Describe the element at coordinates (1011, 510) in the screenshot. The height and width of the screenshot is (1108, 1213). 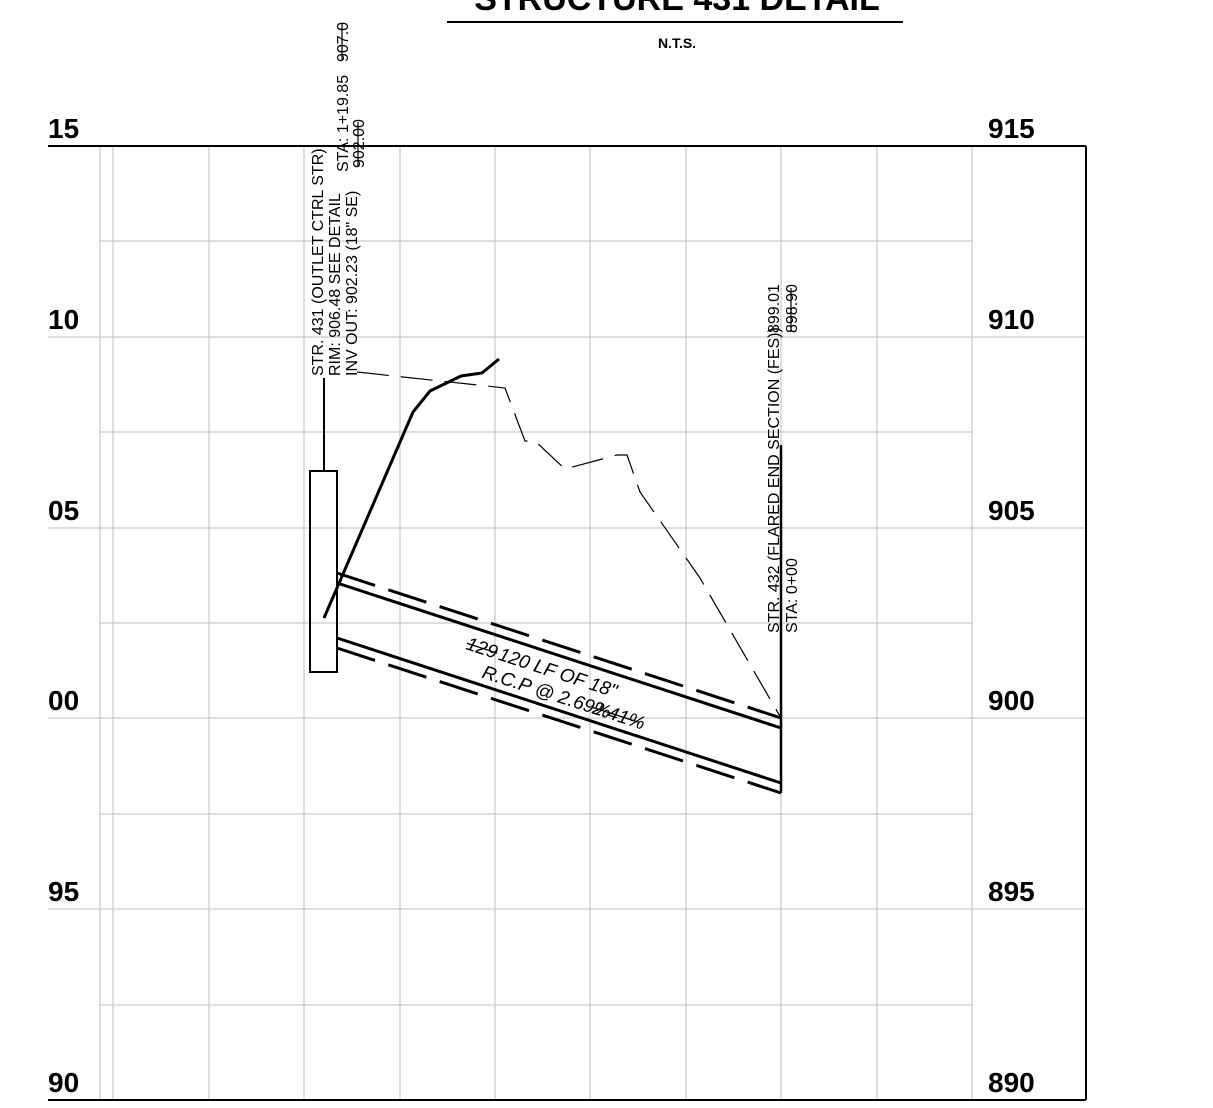
I see `elev-label-right: 905` at that location.